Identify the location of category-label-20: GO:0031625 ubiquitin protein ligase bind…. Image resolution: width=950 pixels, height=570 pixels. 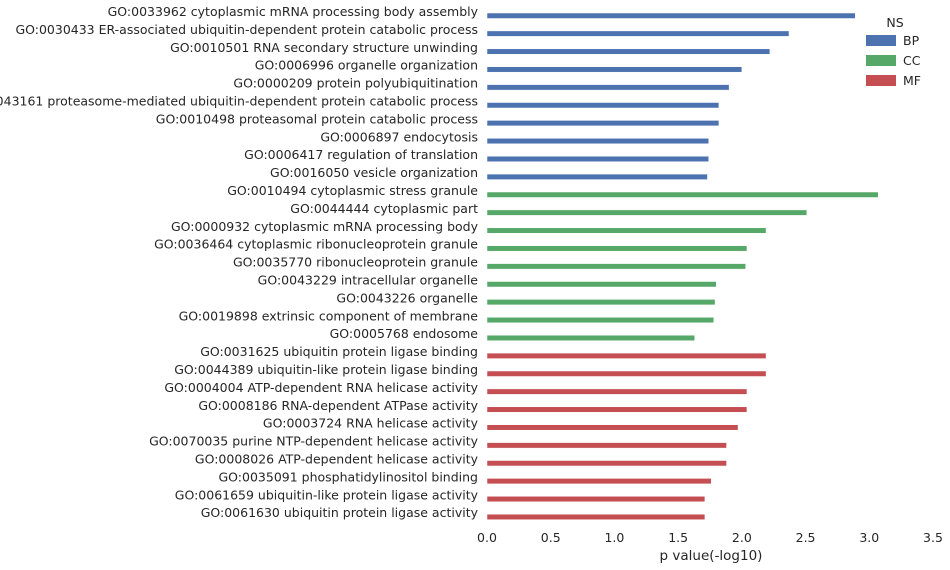
(339, 351).